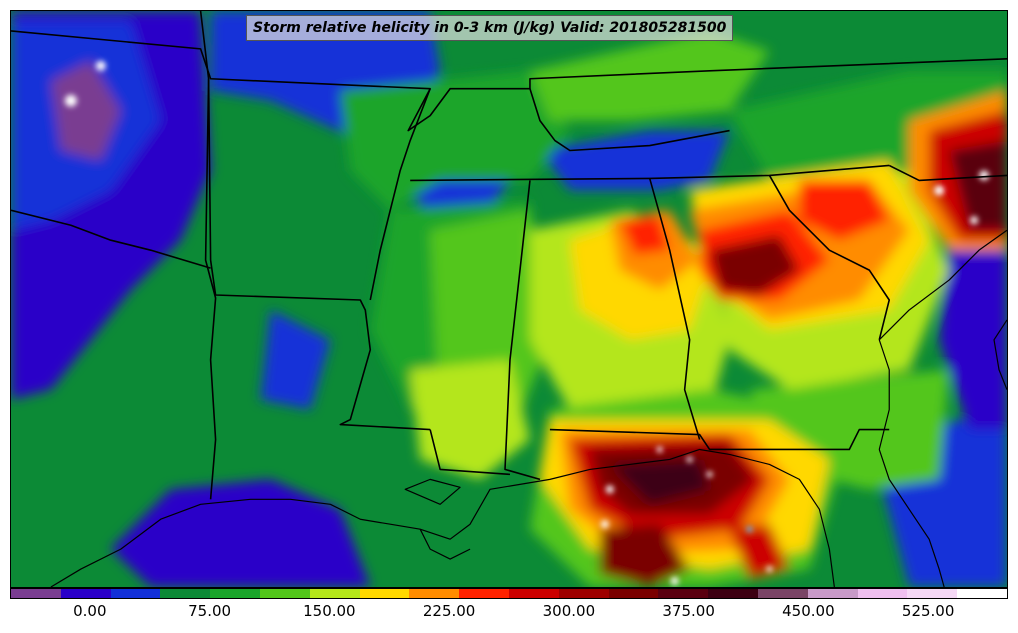  Describe the element at coordinates (449, 611) in the screenshot. I see `colorbar-tick-label: 225.00` at that location.